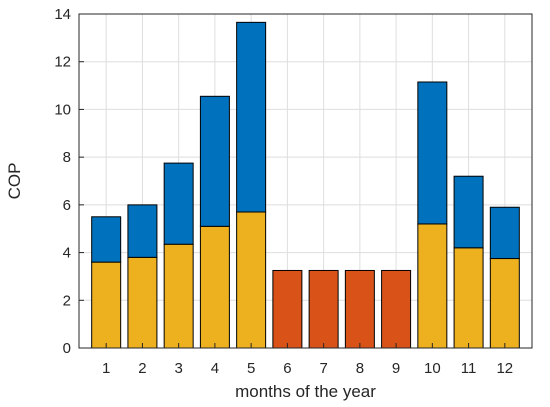 The image size is (550, 407). I want to click on y-tick-label: 6, so click(67, 205).